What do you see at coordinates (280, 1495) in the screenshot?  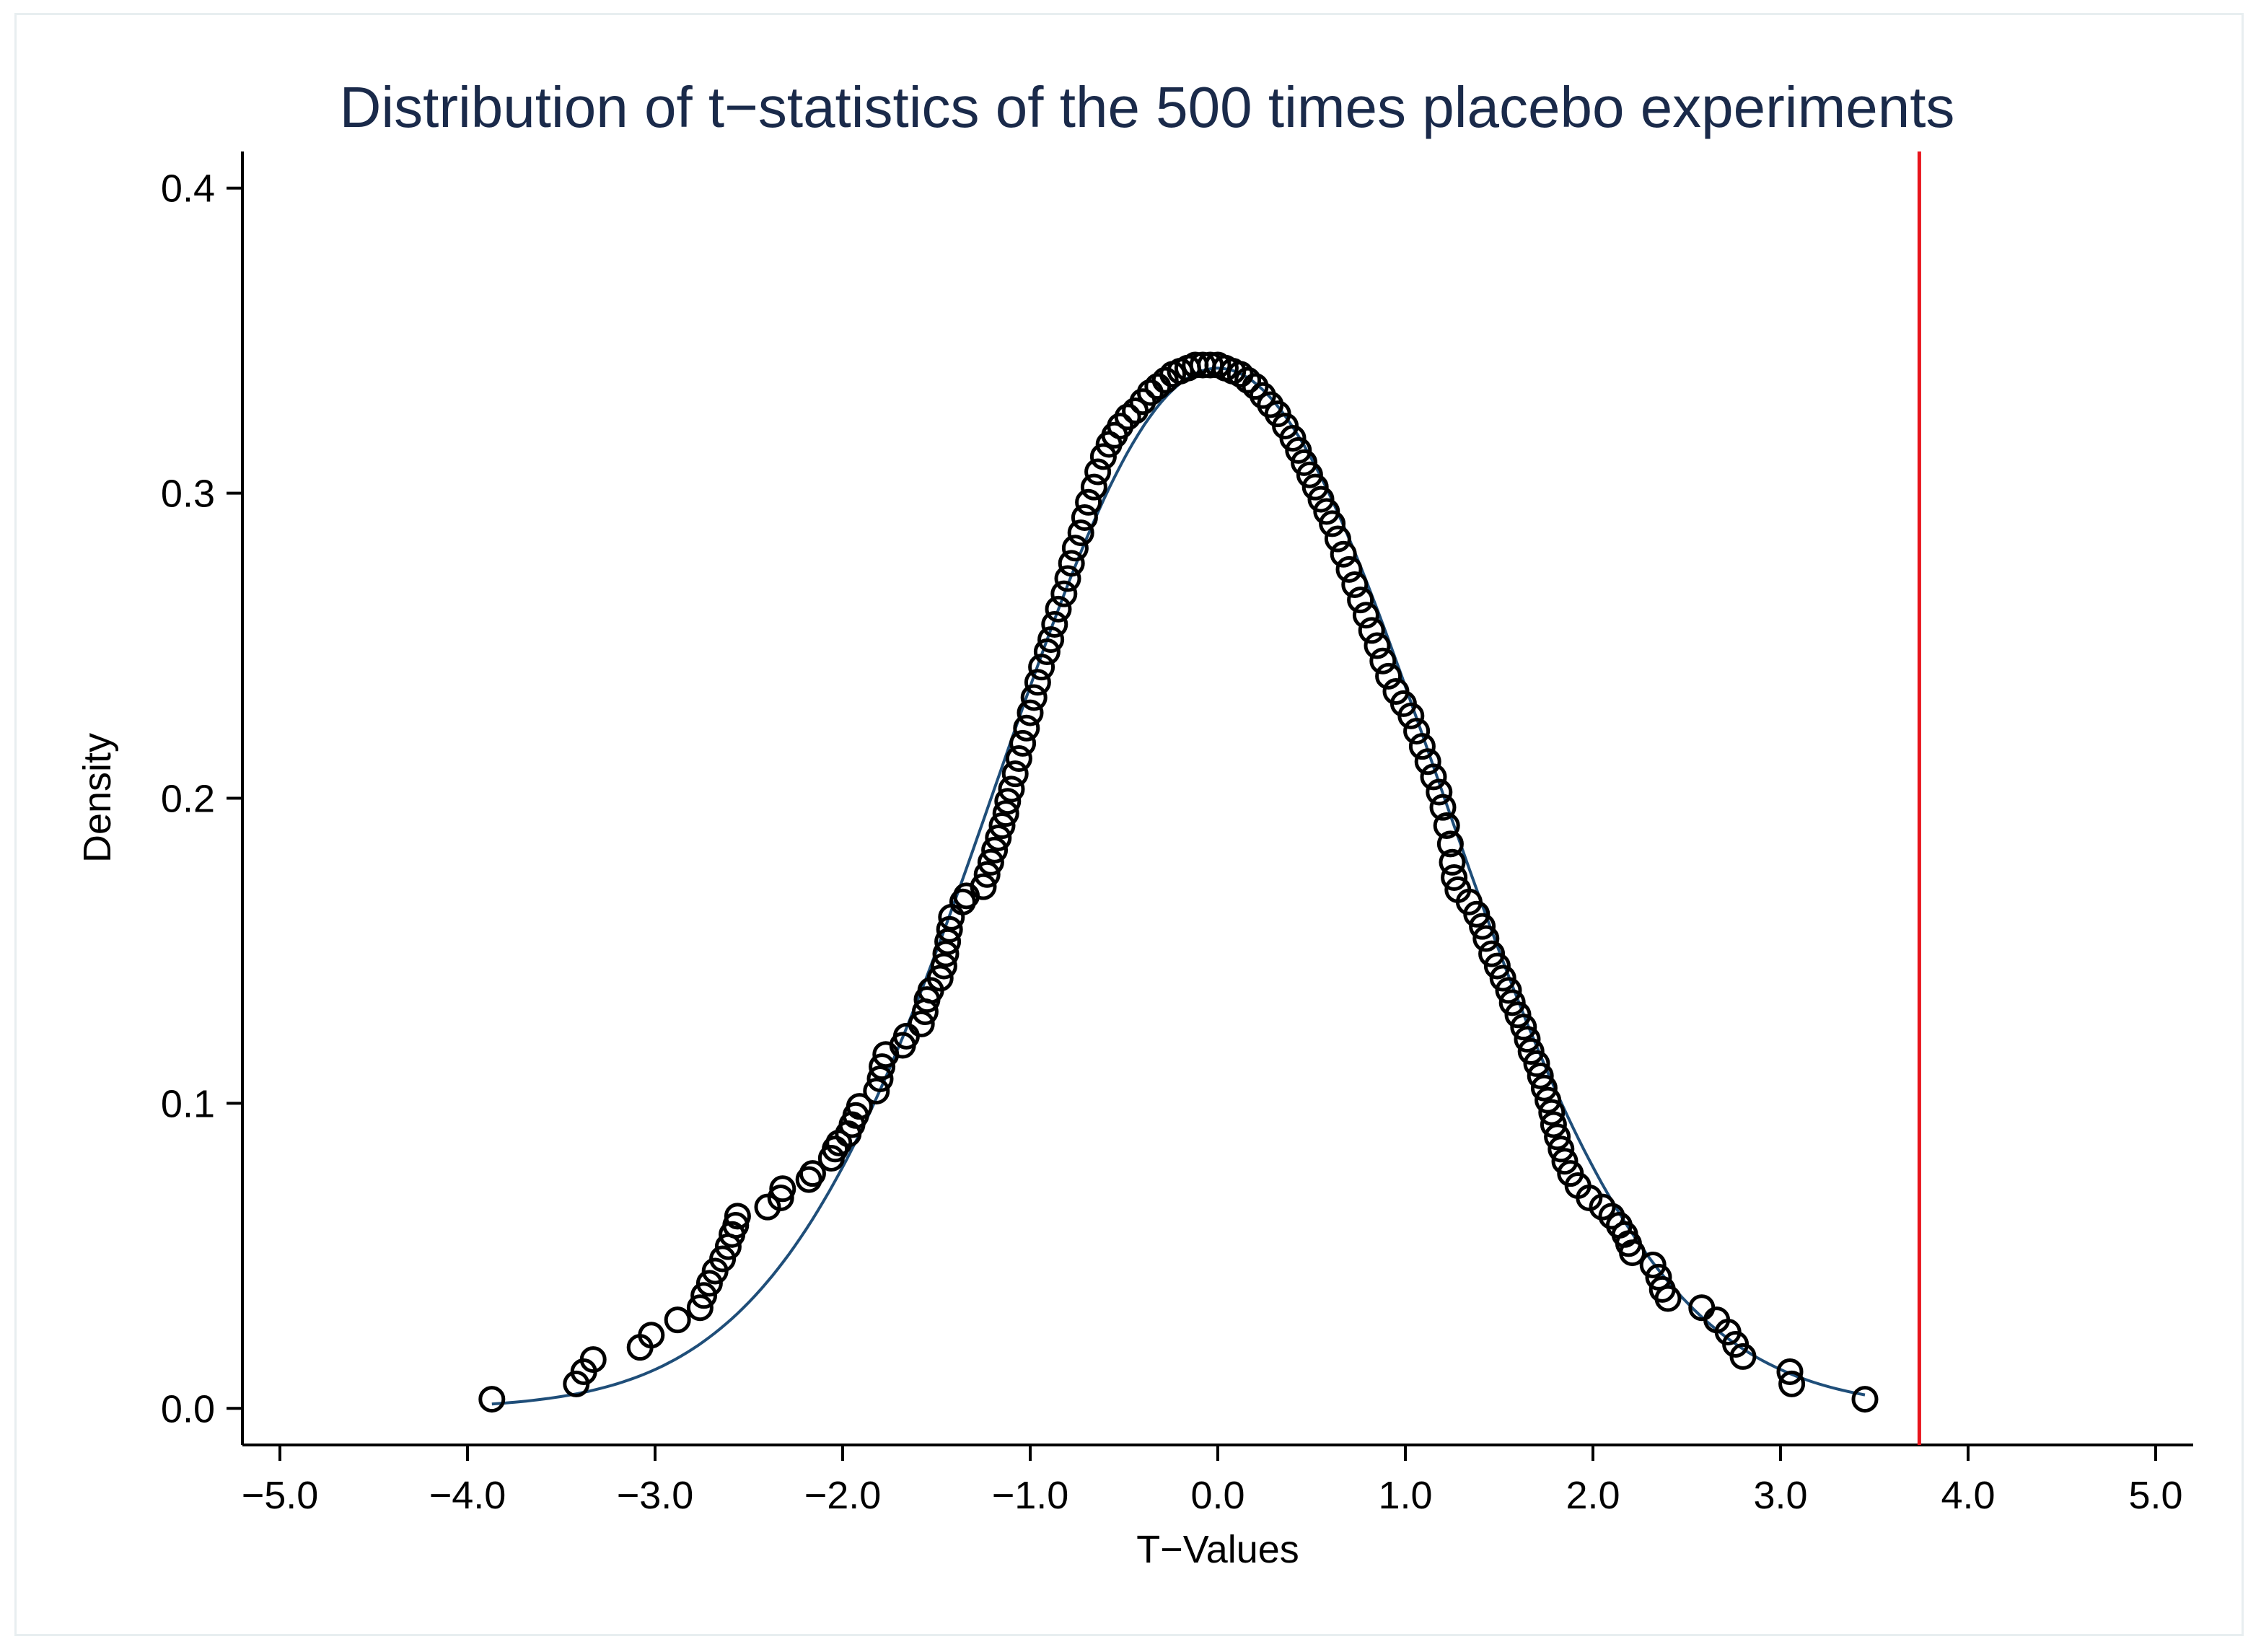 I see `x-tick-label: −5.0` at bounding box center [280, 1495].